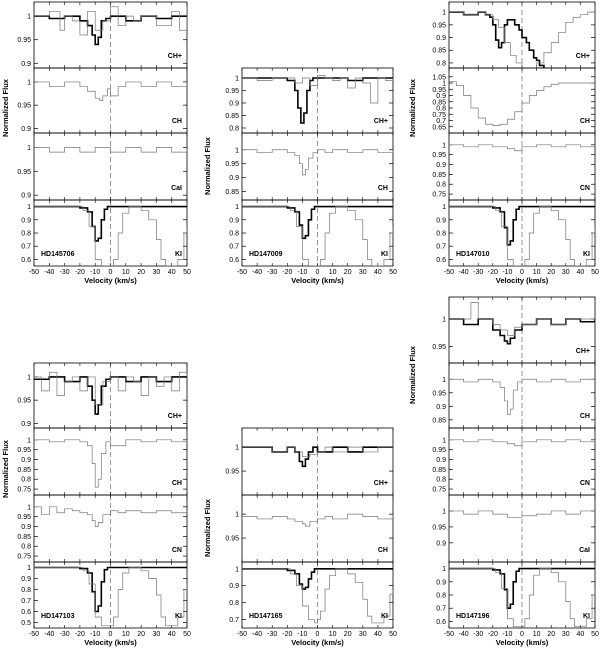  What do you see at coordinates (551, 272) in the screenshot?
I see `x-tick-label: 20` at bounding box center [551, 272].